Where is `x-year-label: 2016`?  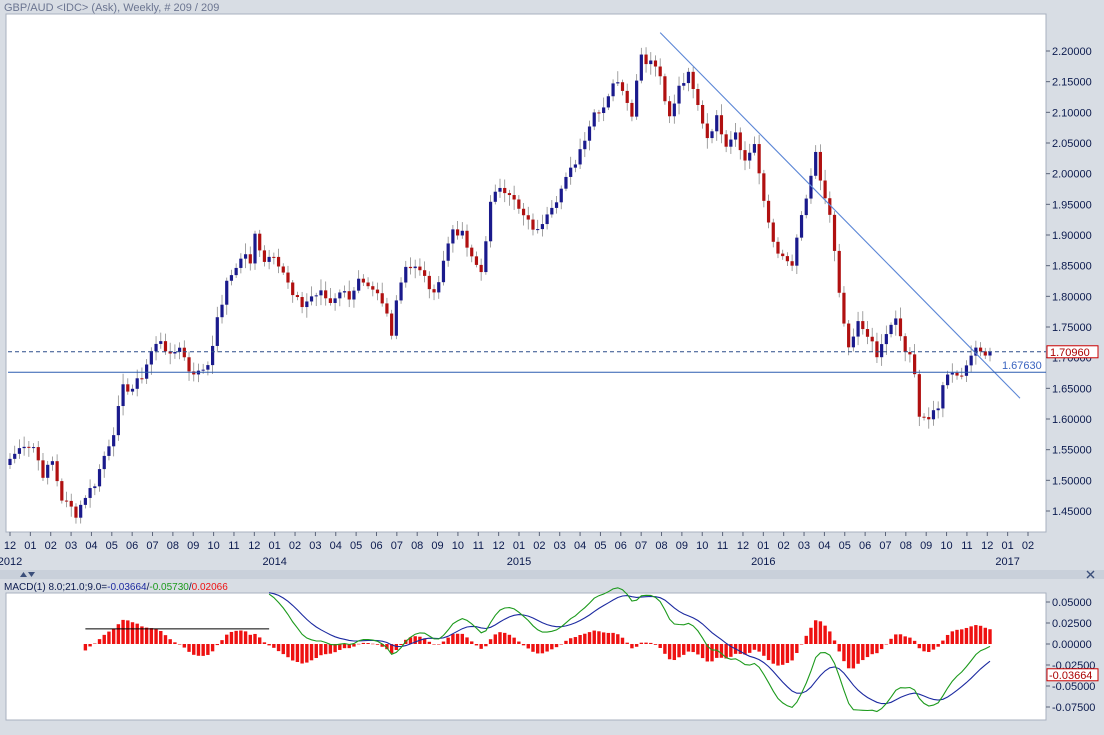 x-year-label: 2016 is located at coordinates (763, 562).